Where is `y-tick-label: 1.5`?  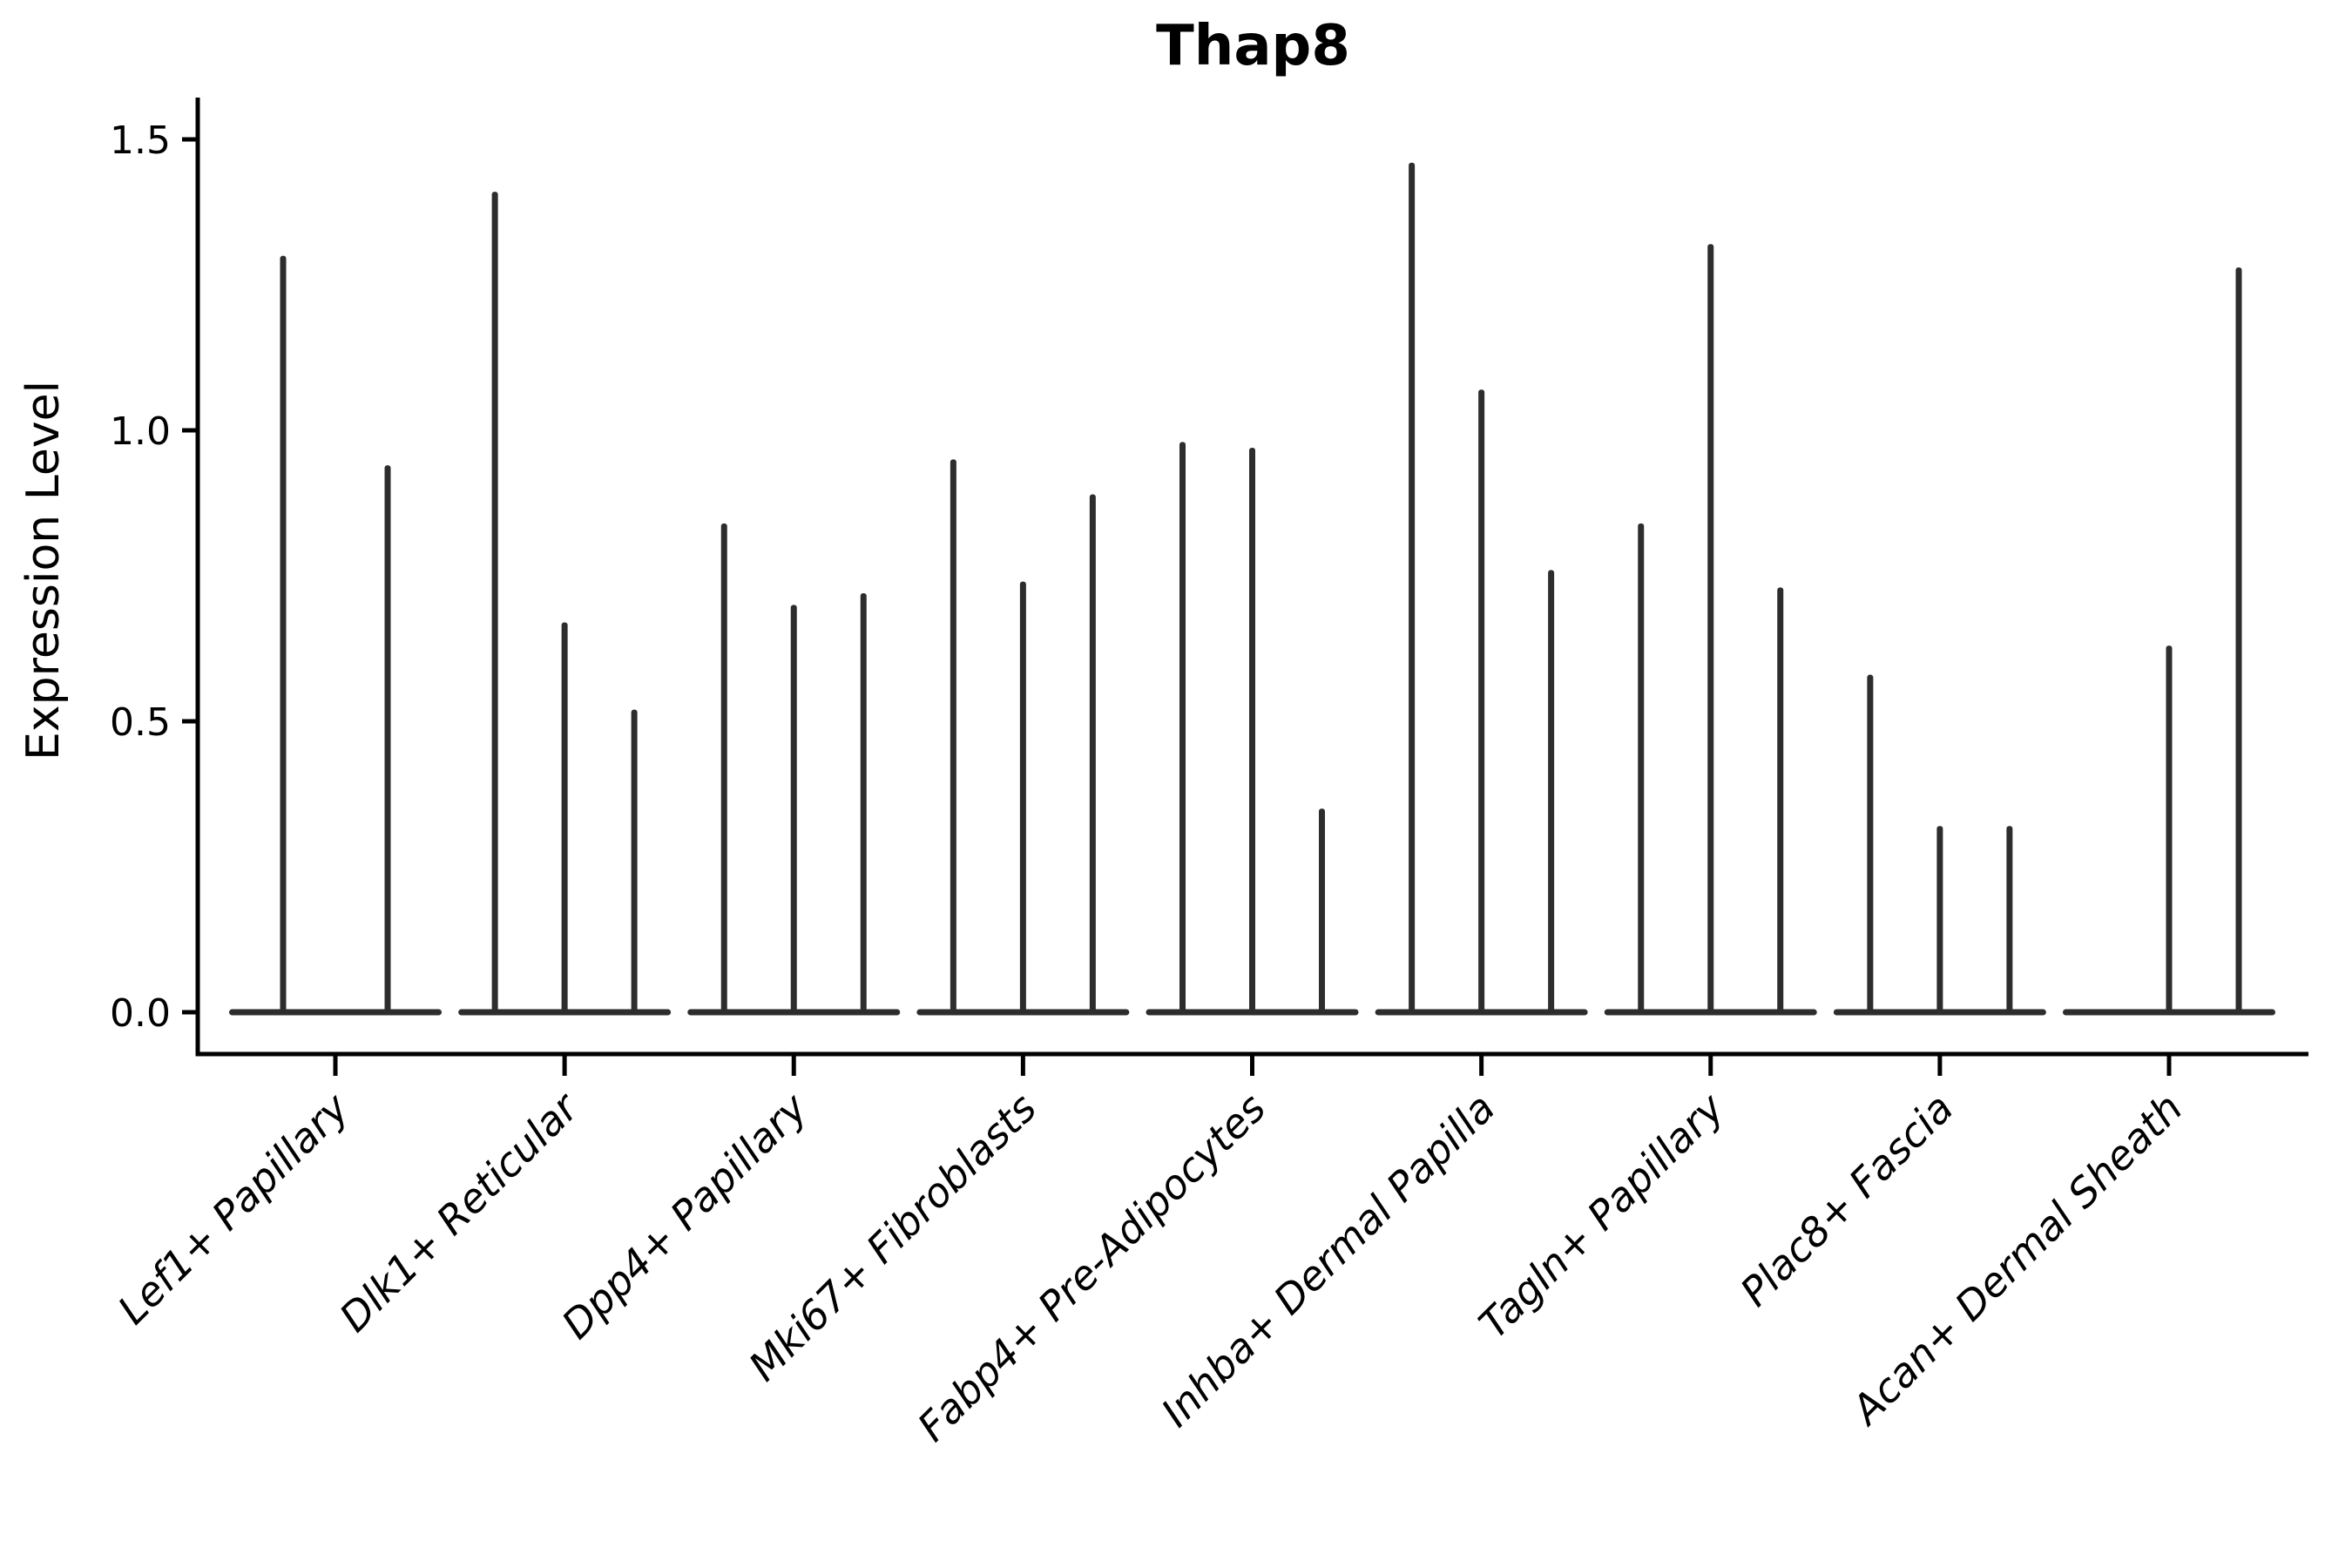 y-tick-label: 1.5 is located at coordinates (140, 140).